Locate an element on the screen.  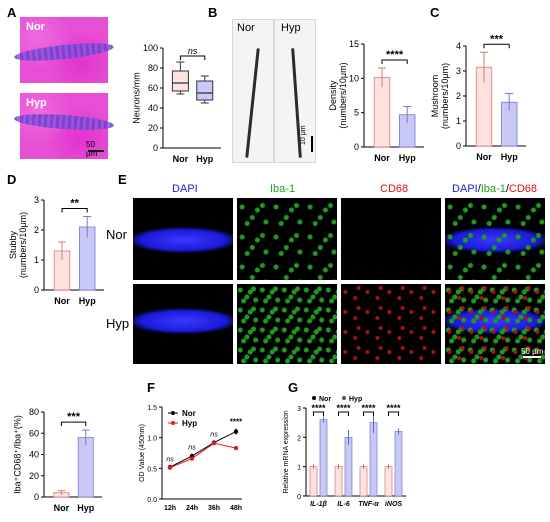
x-tick-label: 12h is located at coordinates (170, 508).